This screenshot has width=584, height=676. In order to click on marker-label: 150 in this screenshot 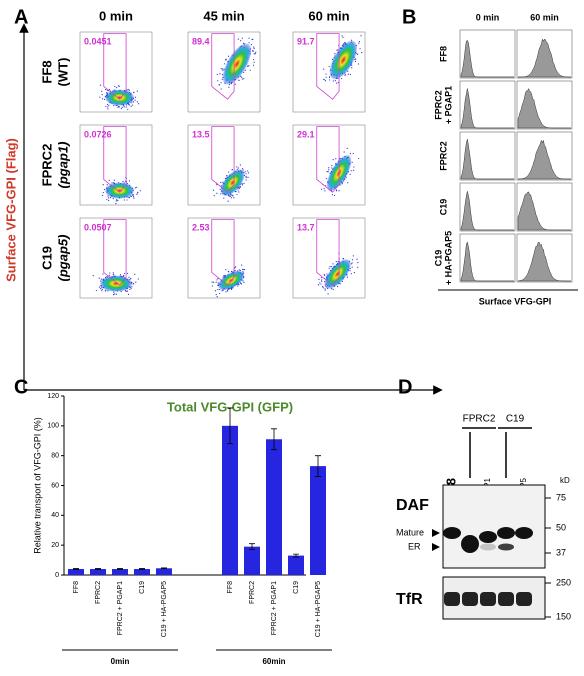, I will do `click(563, 616)`.